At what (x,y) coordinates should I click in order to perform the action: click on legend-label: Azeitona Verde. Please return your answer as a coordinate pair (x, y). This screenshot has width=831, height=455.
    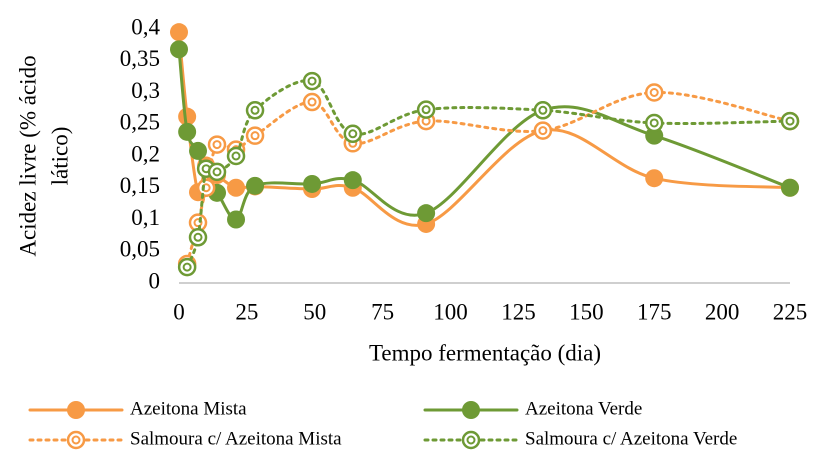
    Looking at the image, I should click on (583, 408).